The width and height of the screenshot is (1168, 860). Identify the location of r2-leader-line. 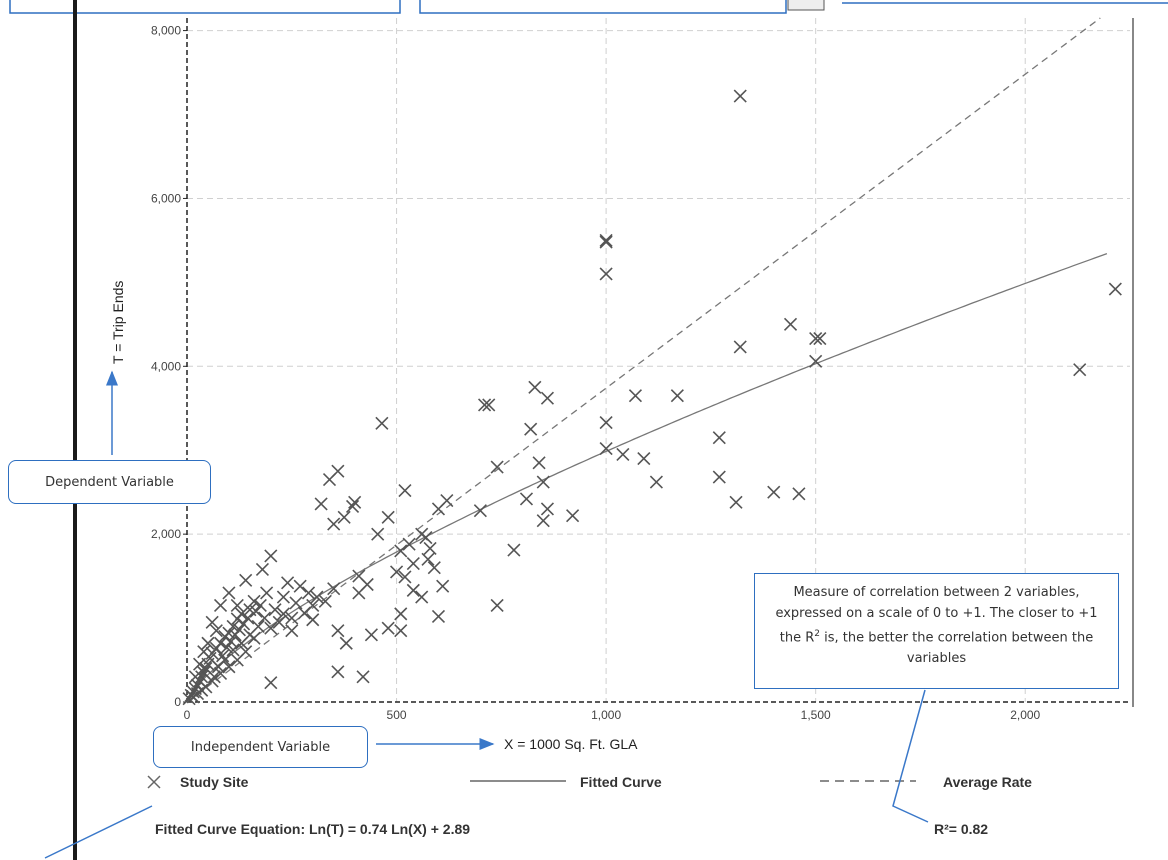
(910, 756).